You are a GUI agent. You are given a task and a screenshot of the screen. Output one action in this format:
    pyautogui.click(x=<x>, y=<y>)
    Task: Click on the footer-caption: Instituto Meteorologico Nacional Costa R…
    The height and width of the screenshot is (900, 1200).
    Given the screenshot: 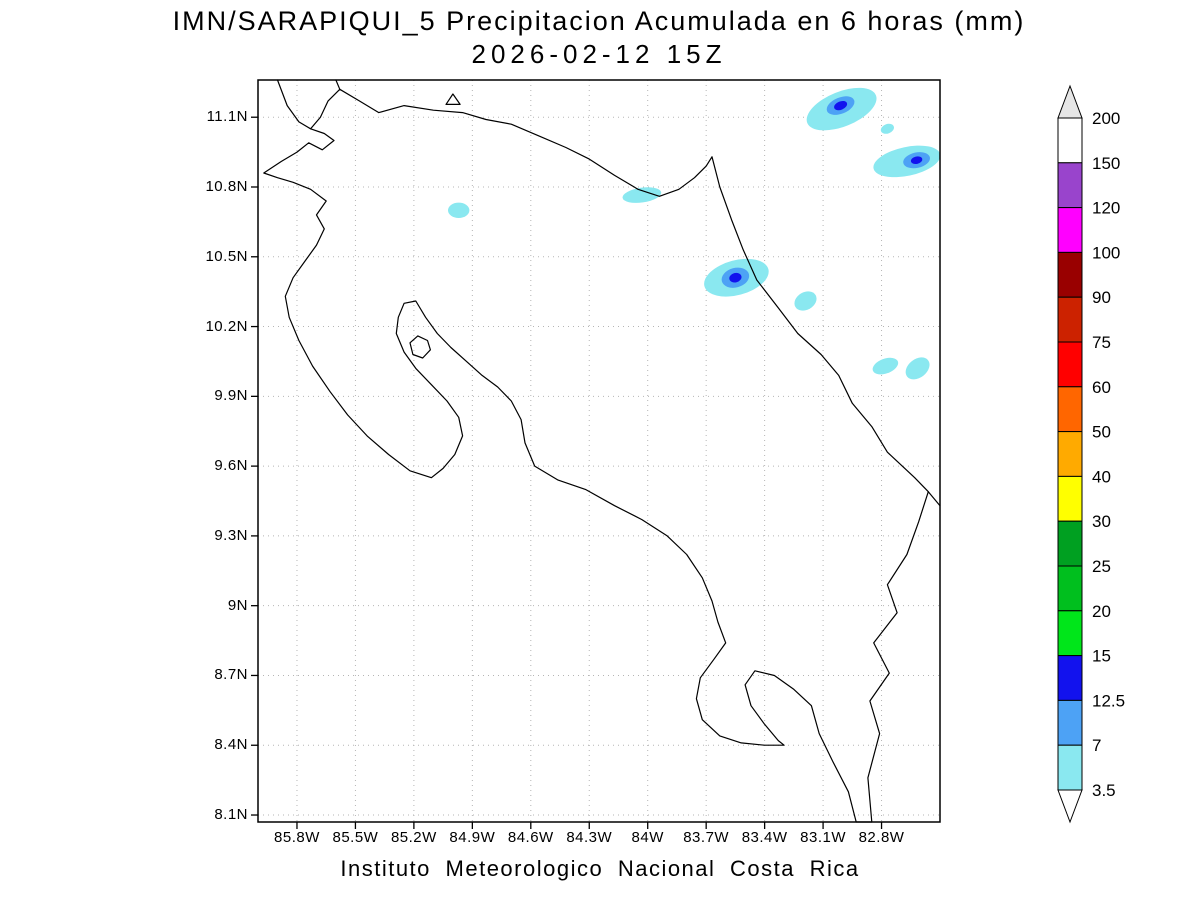 What is the action you would take?
    pyautogui.click(x=600, y=868)
    